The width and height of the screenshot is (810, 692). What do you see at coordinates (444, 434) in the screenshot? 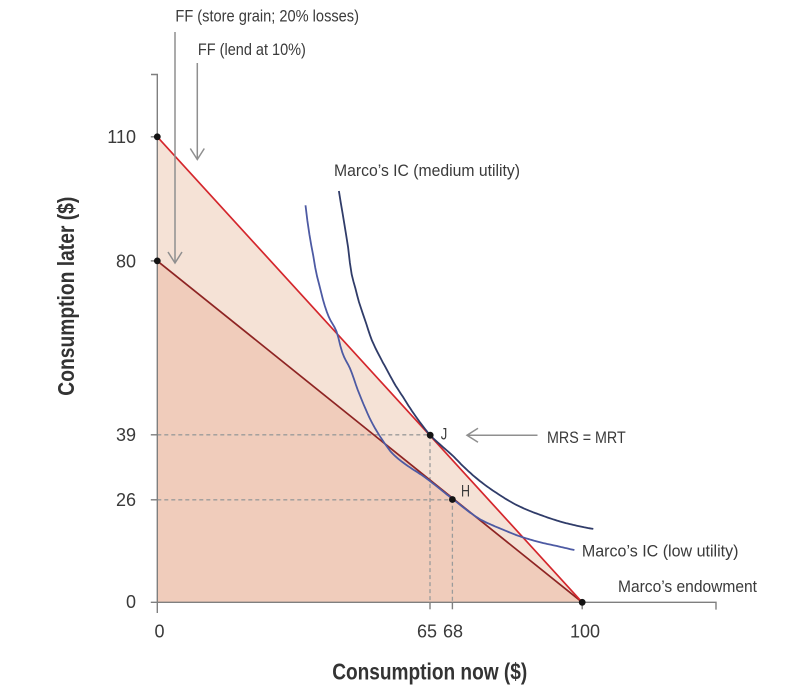
I see `svg-text: J` at bounding box center [444, 434].